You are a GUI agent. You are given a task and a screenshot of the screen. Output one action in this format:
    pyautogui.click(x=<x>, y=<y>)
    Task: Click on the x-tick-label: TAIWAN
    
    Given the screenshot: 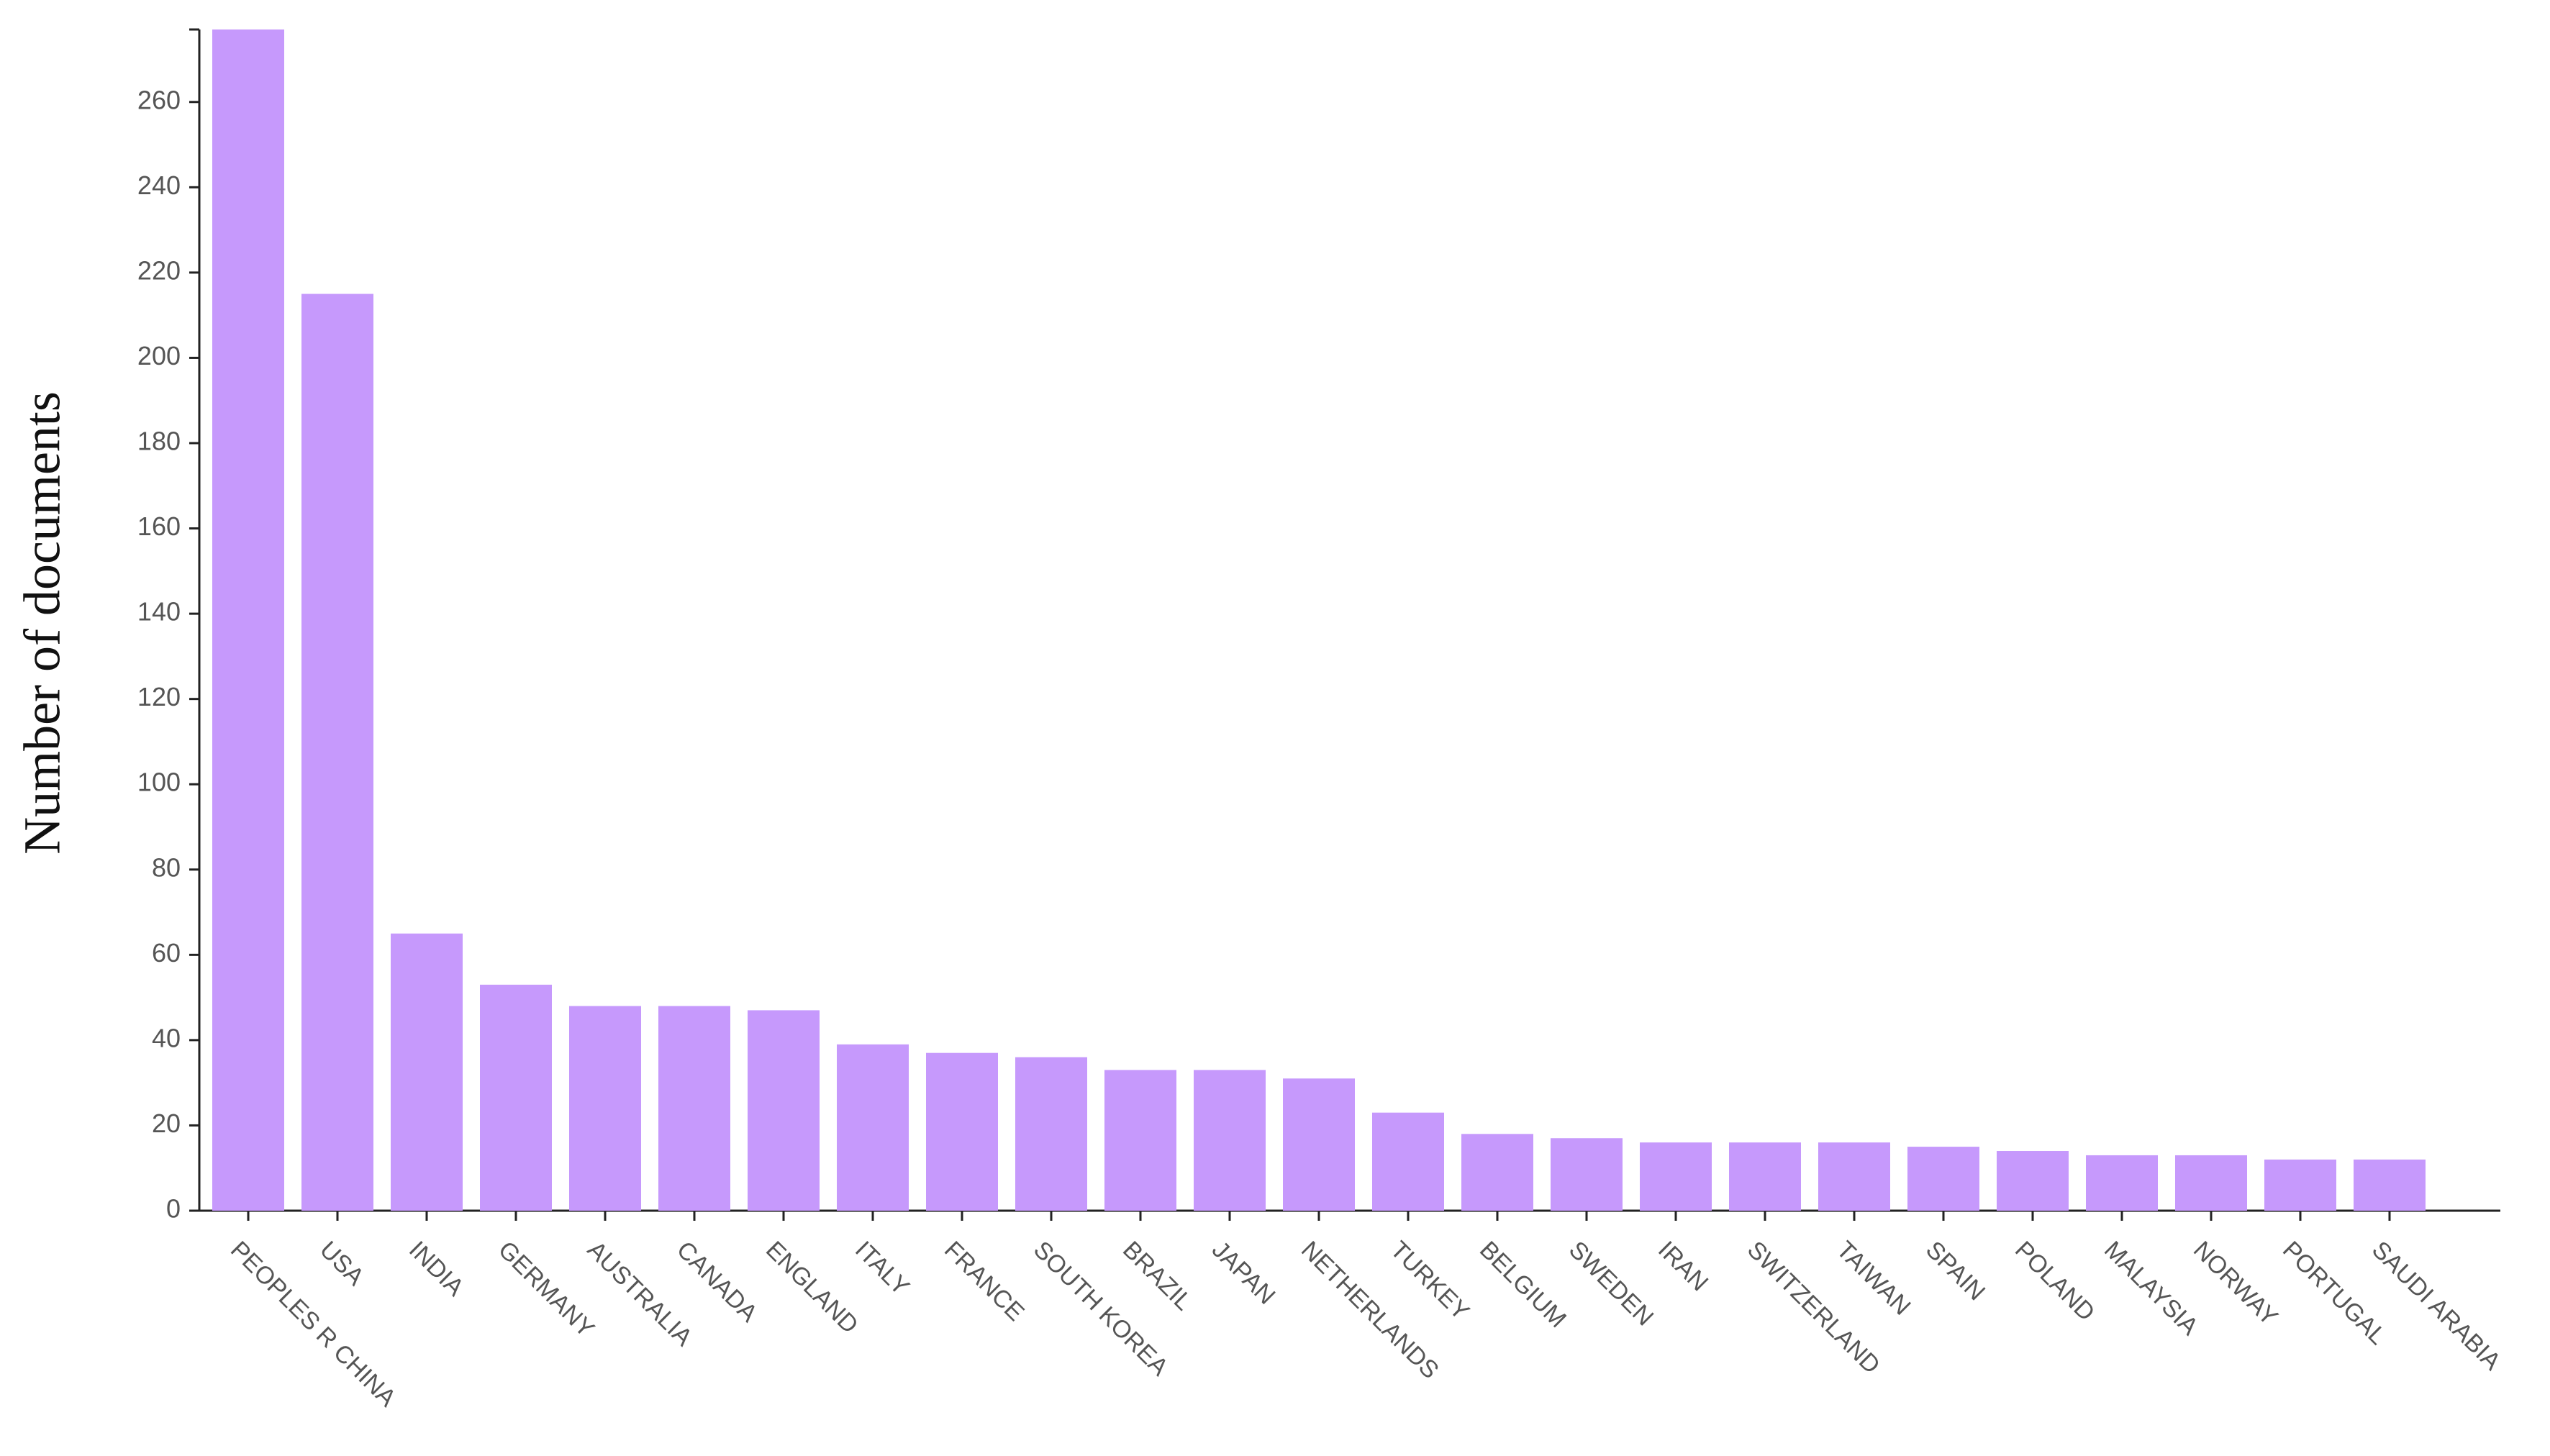 What is the action you would take?
    pyautogui.click(x=1874, y=1278)
    